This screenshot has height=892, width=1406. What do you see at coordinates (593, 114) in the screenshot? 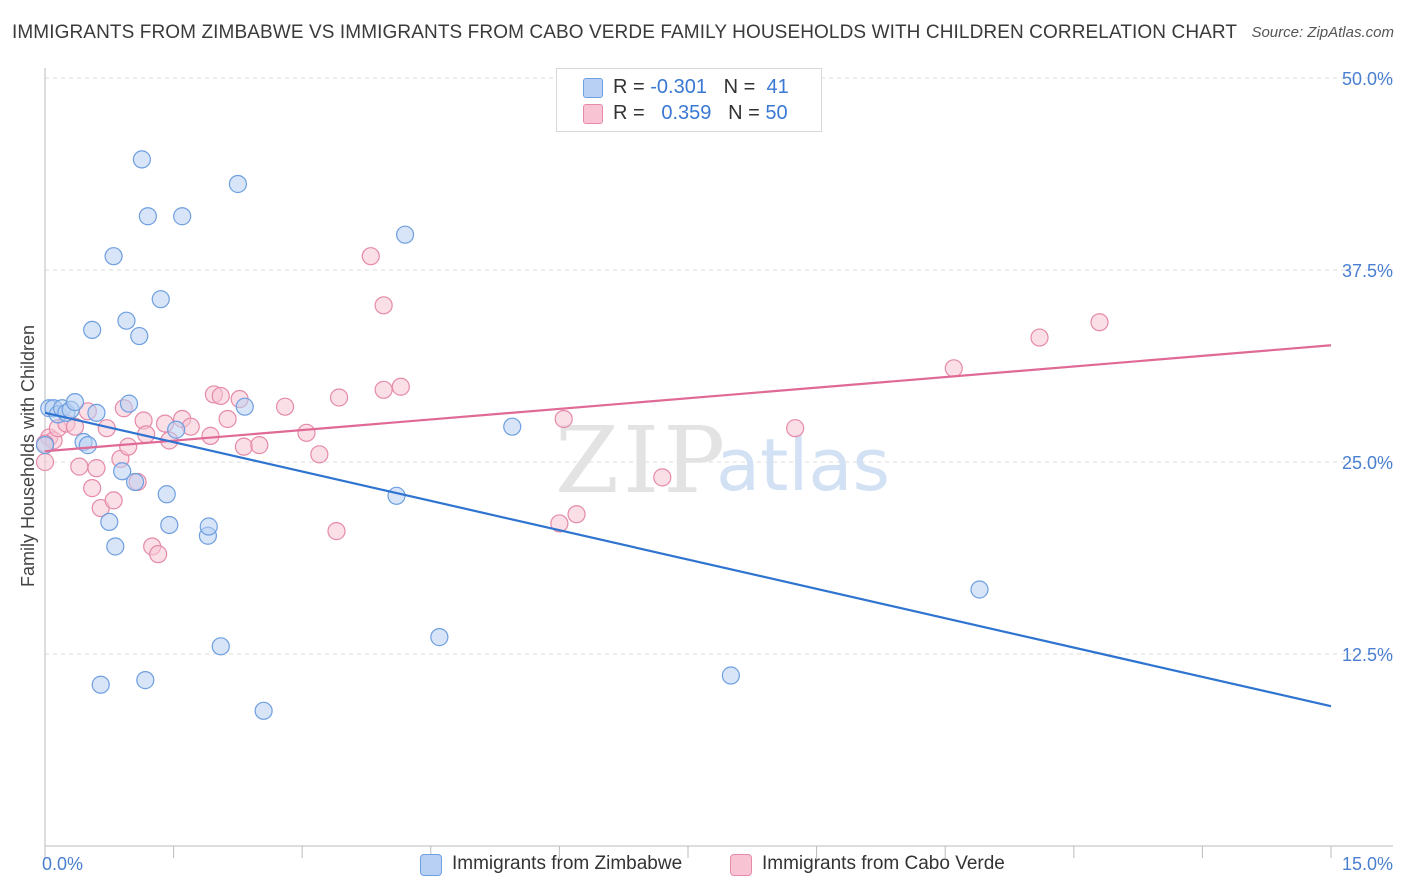
I see `legend-swatch-caboverde` at bounding box center [593, 114].